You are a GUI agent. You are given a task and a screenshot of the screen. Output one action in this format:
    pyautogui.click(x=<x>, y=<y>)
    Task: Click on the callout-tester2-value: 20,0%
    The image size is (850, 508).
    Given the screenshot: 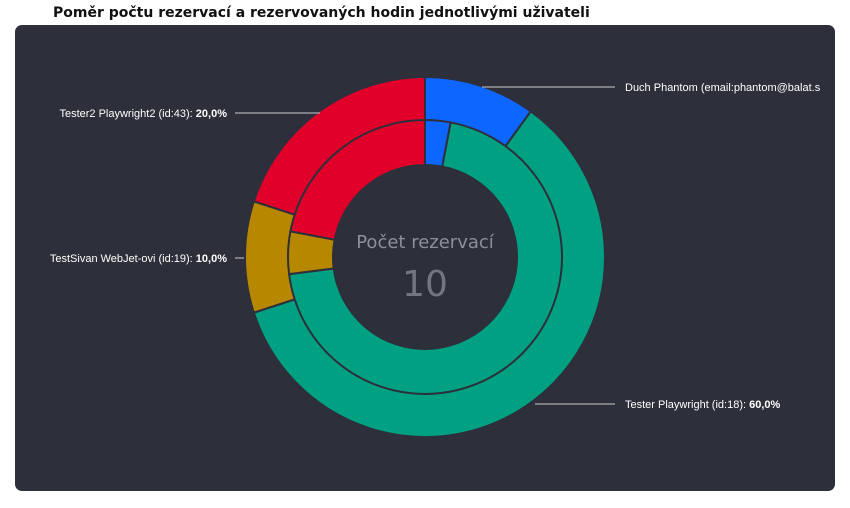 What is the action you would take?
    pyautogui.click(x=211, y=114)
    